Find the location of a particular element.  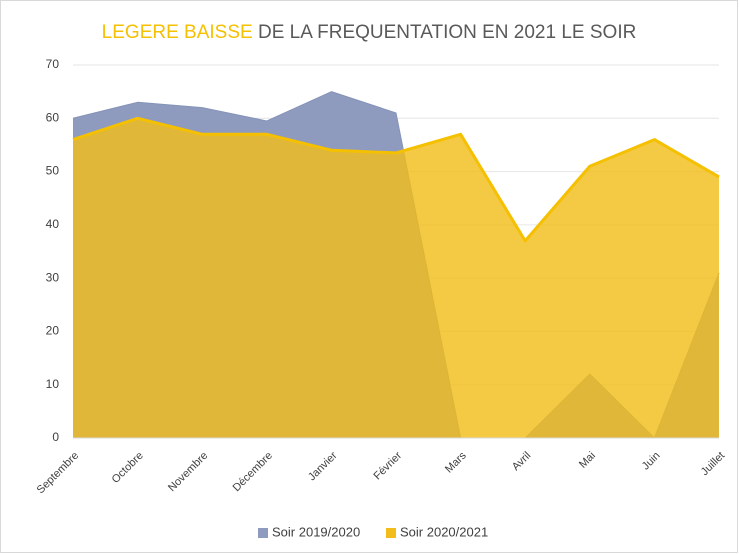

y-tick-label: 40 is located at coordinates (53, 224).